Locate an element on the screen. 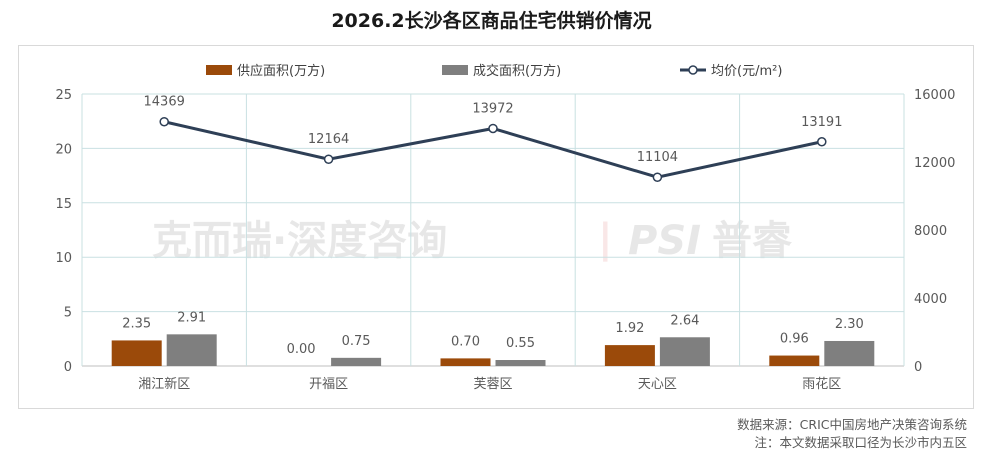 This screenshot has width=983, height=459. x-axis-labels: 湘江新区 开福区 芙蓉区 天心区 雨花区 is located at coordinates (489, 384).